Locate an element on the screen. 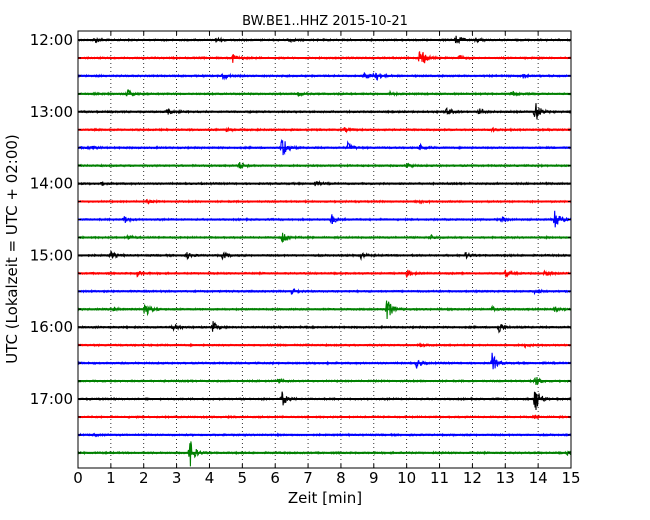  x-tick-label-15: 15 is located at coordinates (570, 478).